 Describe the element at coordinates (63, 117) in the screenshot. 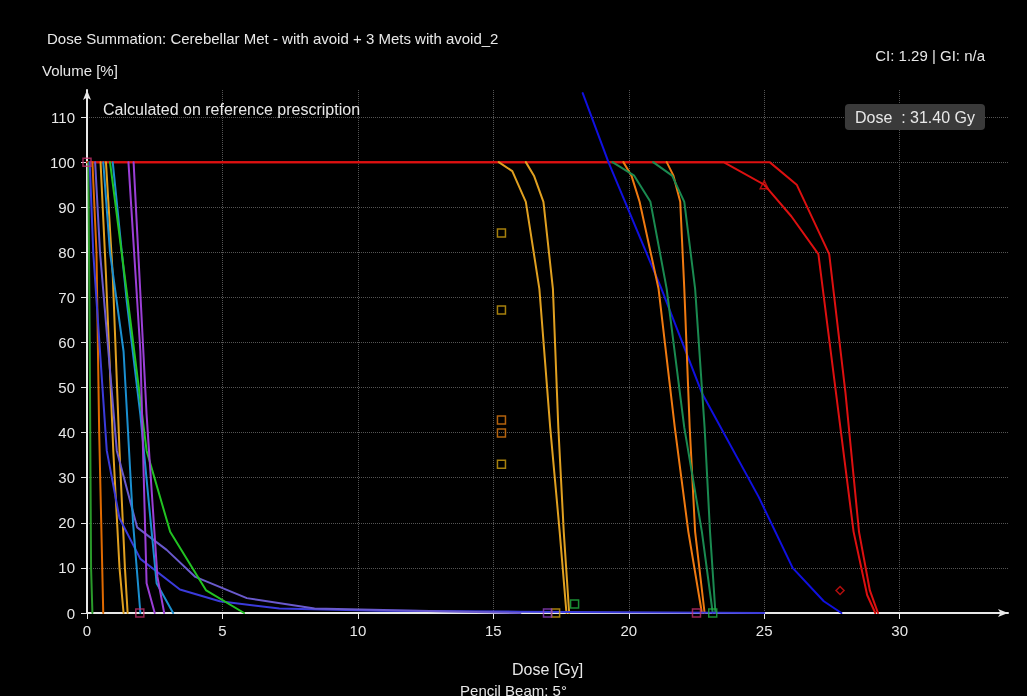

I see `y-tick-label: 110` at that location.